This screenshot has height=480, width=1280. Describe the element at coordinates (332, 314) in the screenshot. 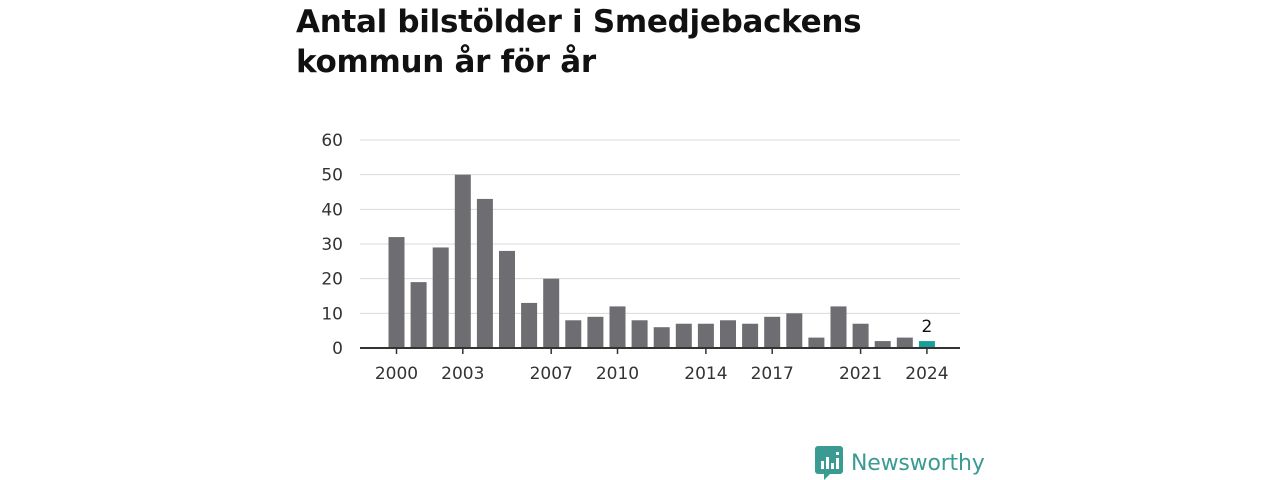

I see `y-tick-label: 10` at that location.